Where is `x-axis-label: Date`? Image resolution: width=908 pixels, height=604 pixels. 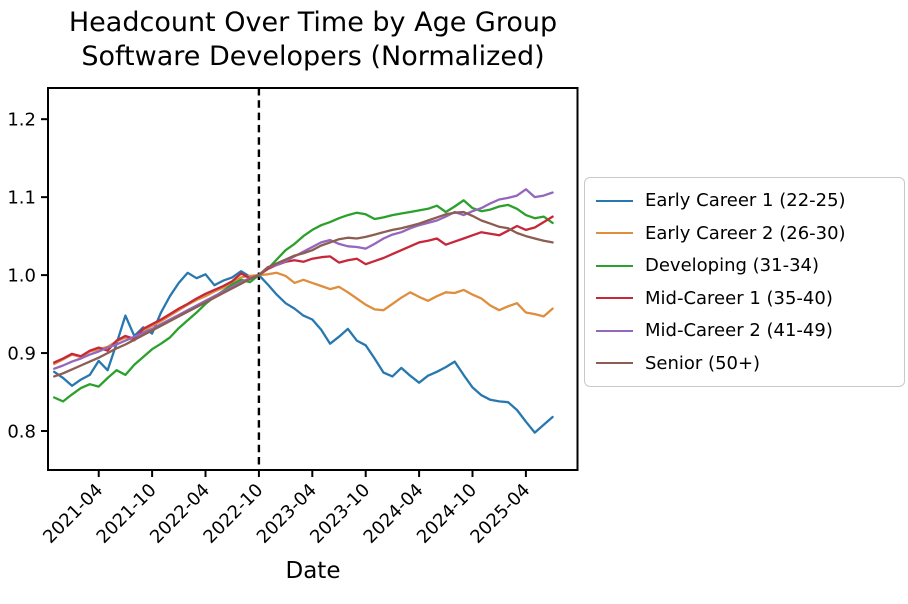
x-axis-label: Date is located at coordinates (313, 571).